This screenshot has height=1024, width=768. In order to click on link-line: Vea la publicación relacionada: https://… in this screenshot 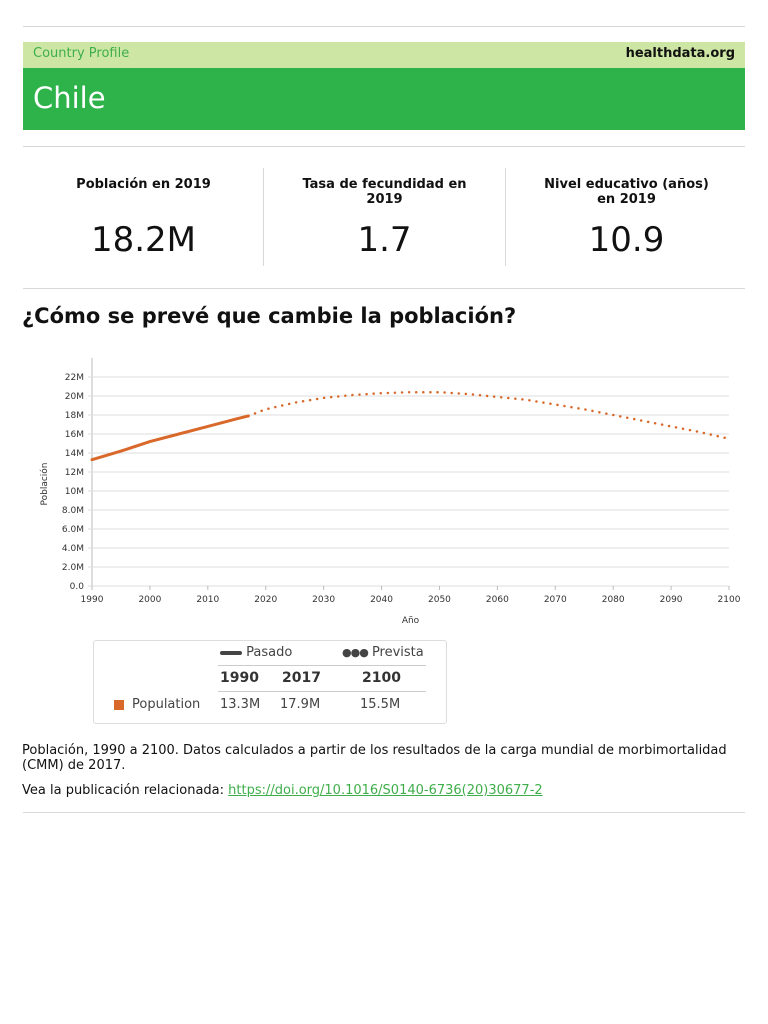, I will do `click(282, 790)`.